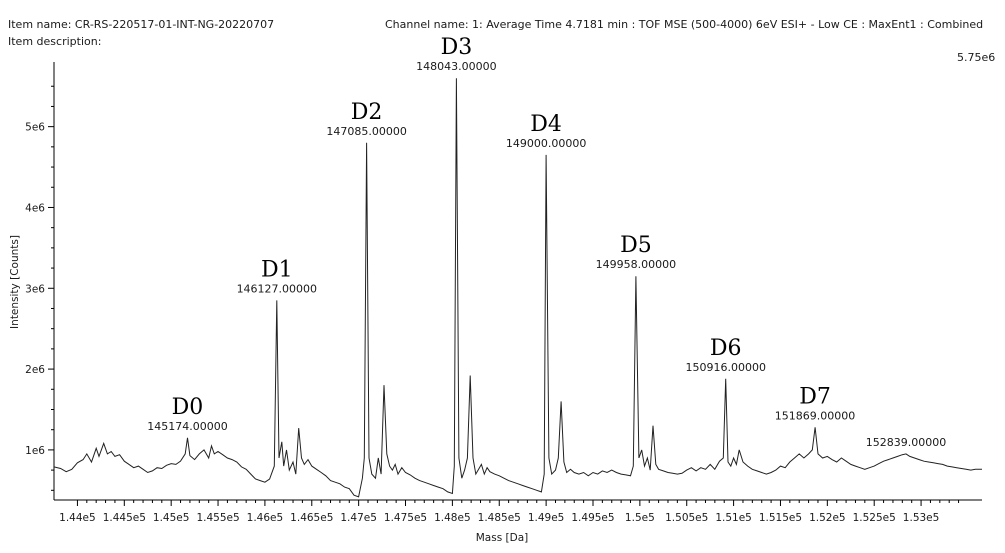 The width and height of the screenshot is (1005, 553). What do you see at coordinates (124, 518) in the screenshot?
I see `x-tick-label: 1.445e5` at bounding box center [124, 518].